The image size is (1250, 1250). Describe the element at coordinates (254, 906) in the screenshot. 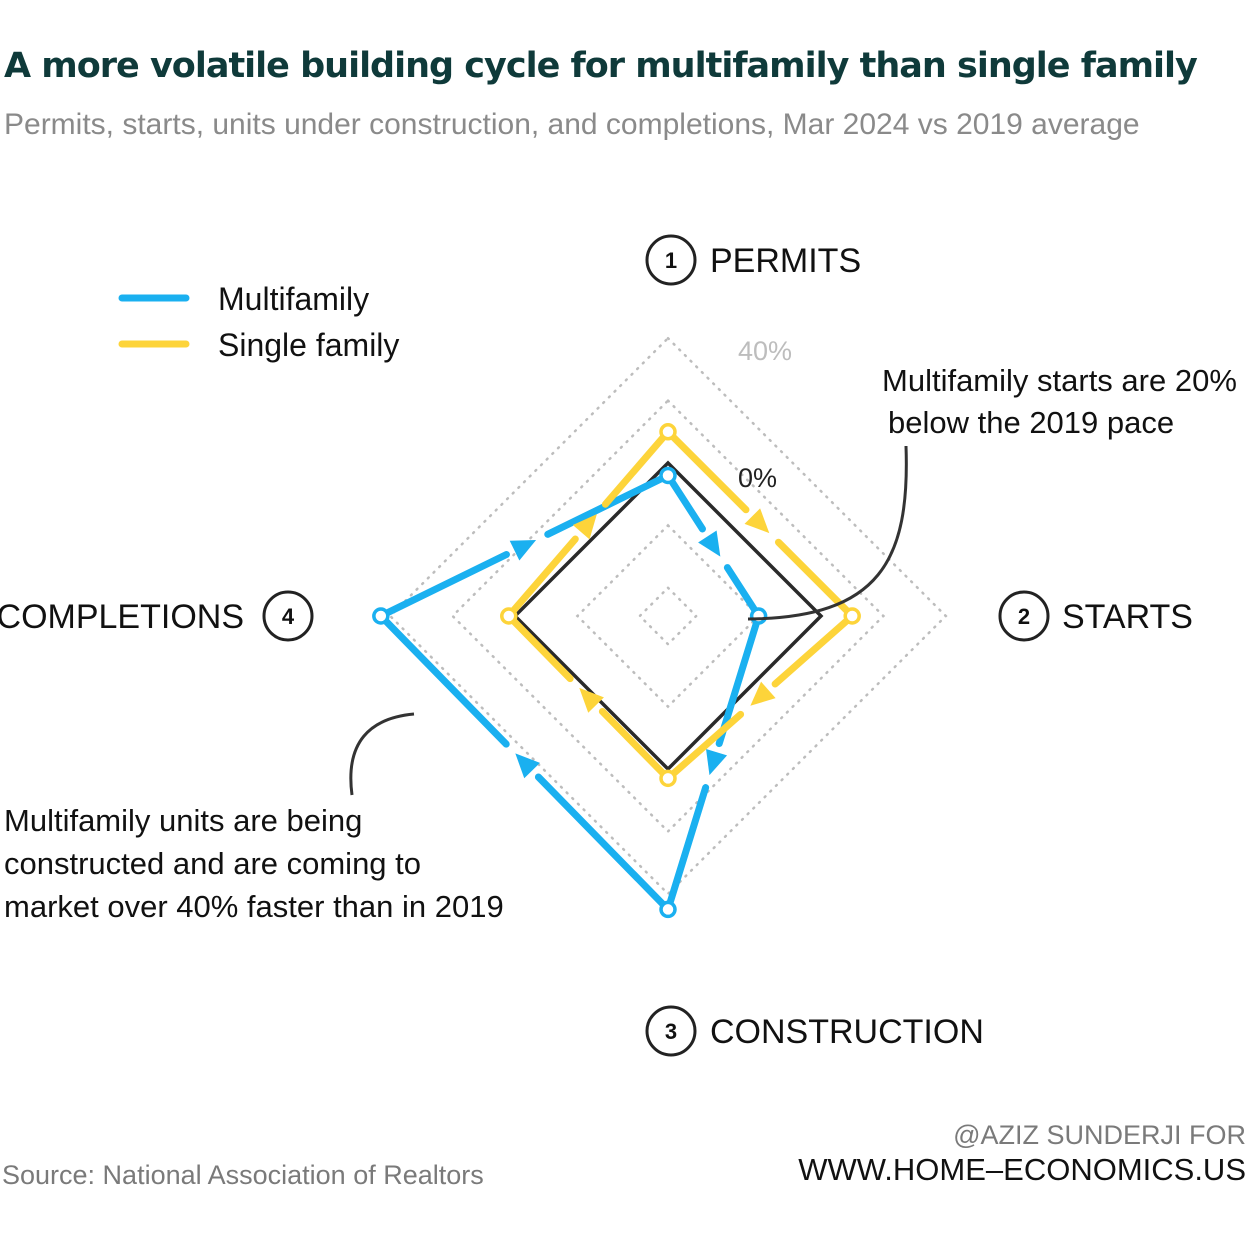

I see `annotation-completions-line3: market over 40% faster than in 2019` at that location.